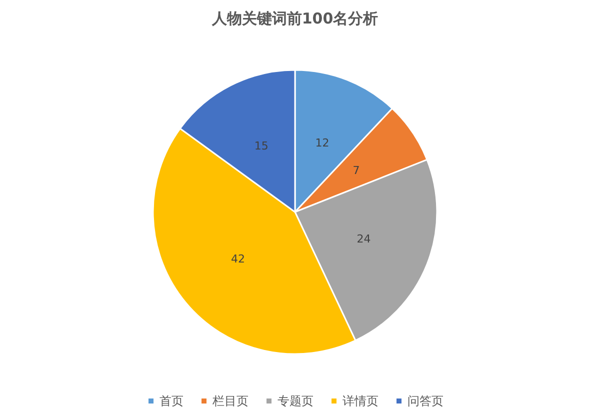 The height and width of the screenshot is (420, 590). Describe the element at coordinates (360, 401) in the screenshot. I see `legend-label: 详情页` at that location.